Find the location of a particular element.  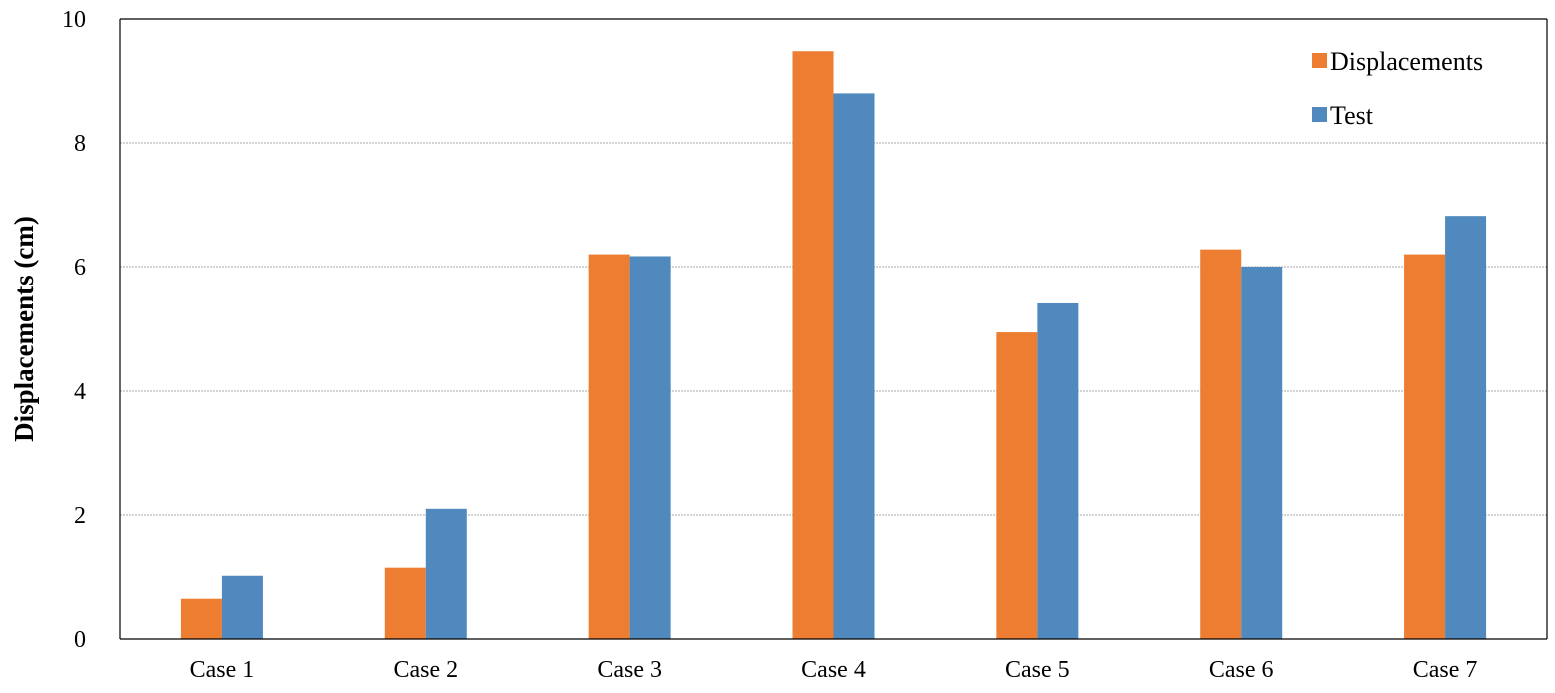

legend-label: Displacements is located at coordinates (1406, 61).